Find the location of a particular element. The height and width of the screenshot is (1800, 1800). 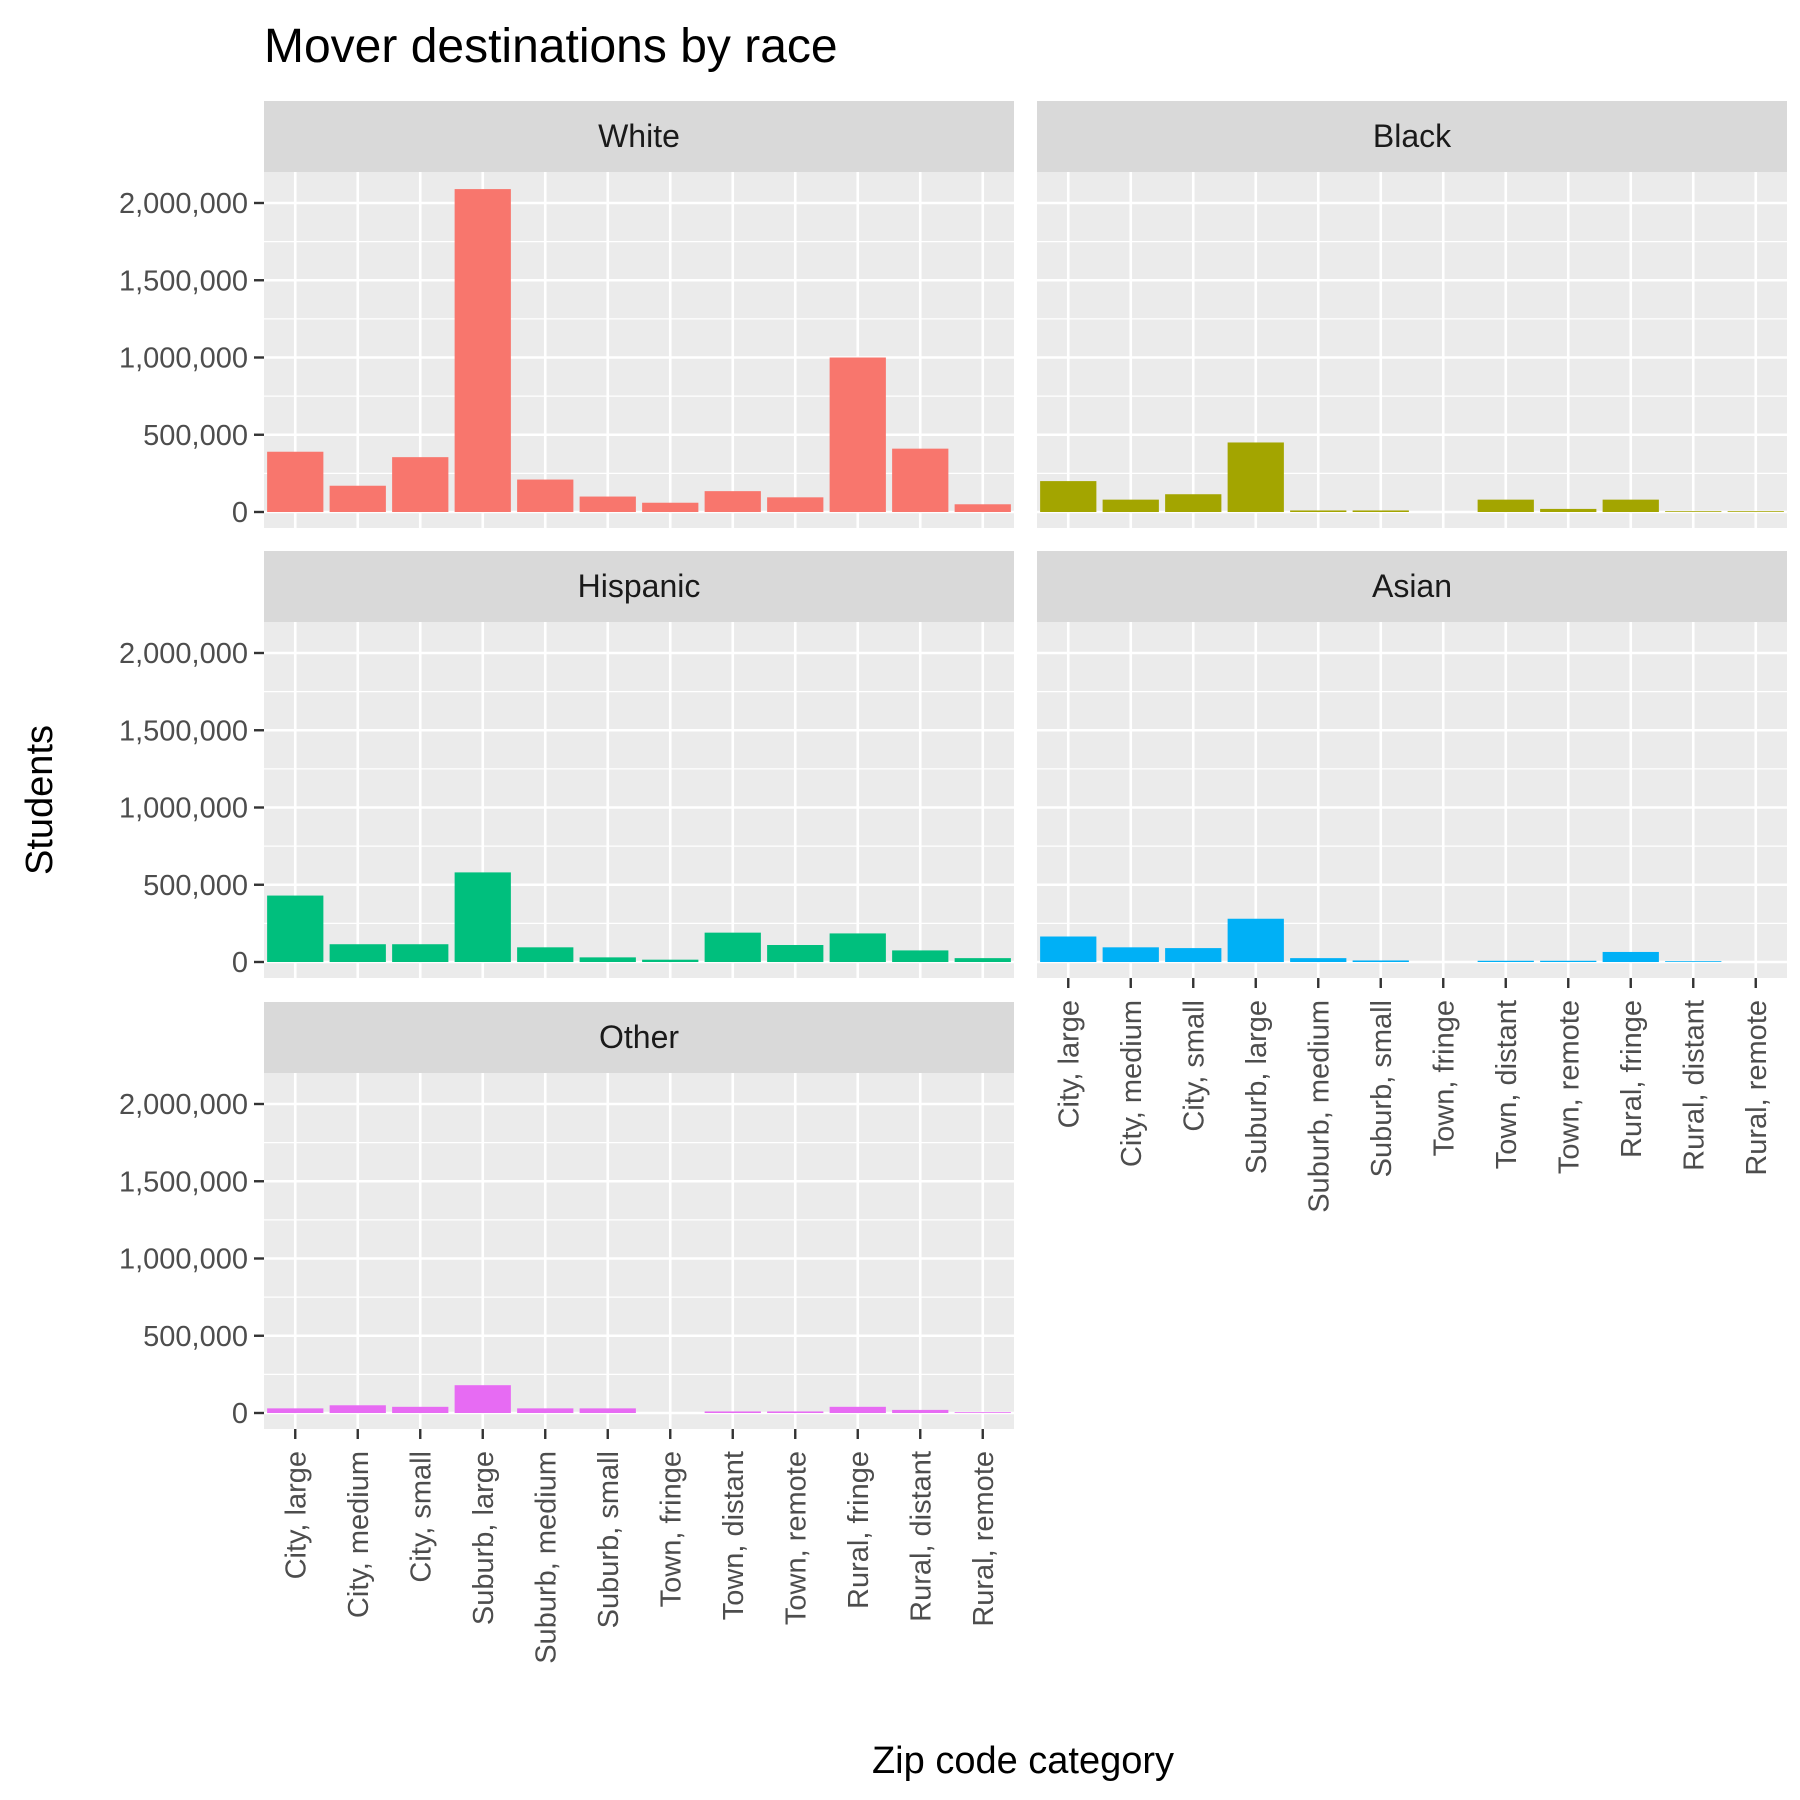

x-tick-label-suburb-medium: Suburb, medium is located at coordinates (546, 1557).